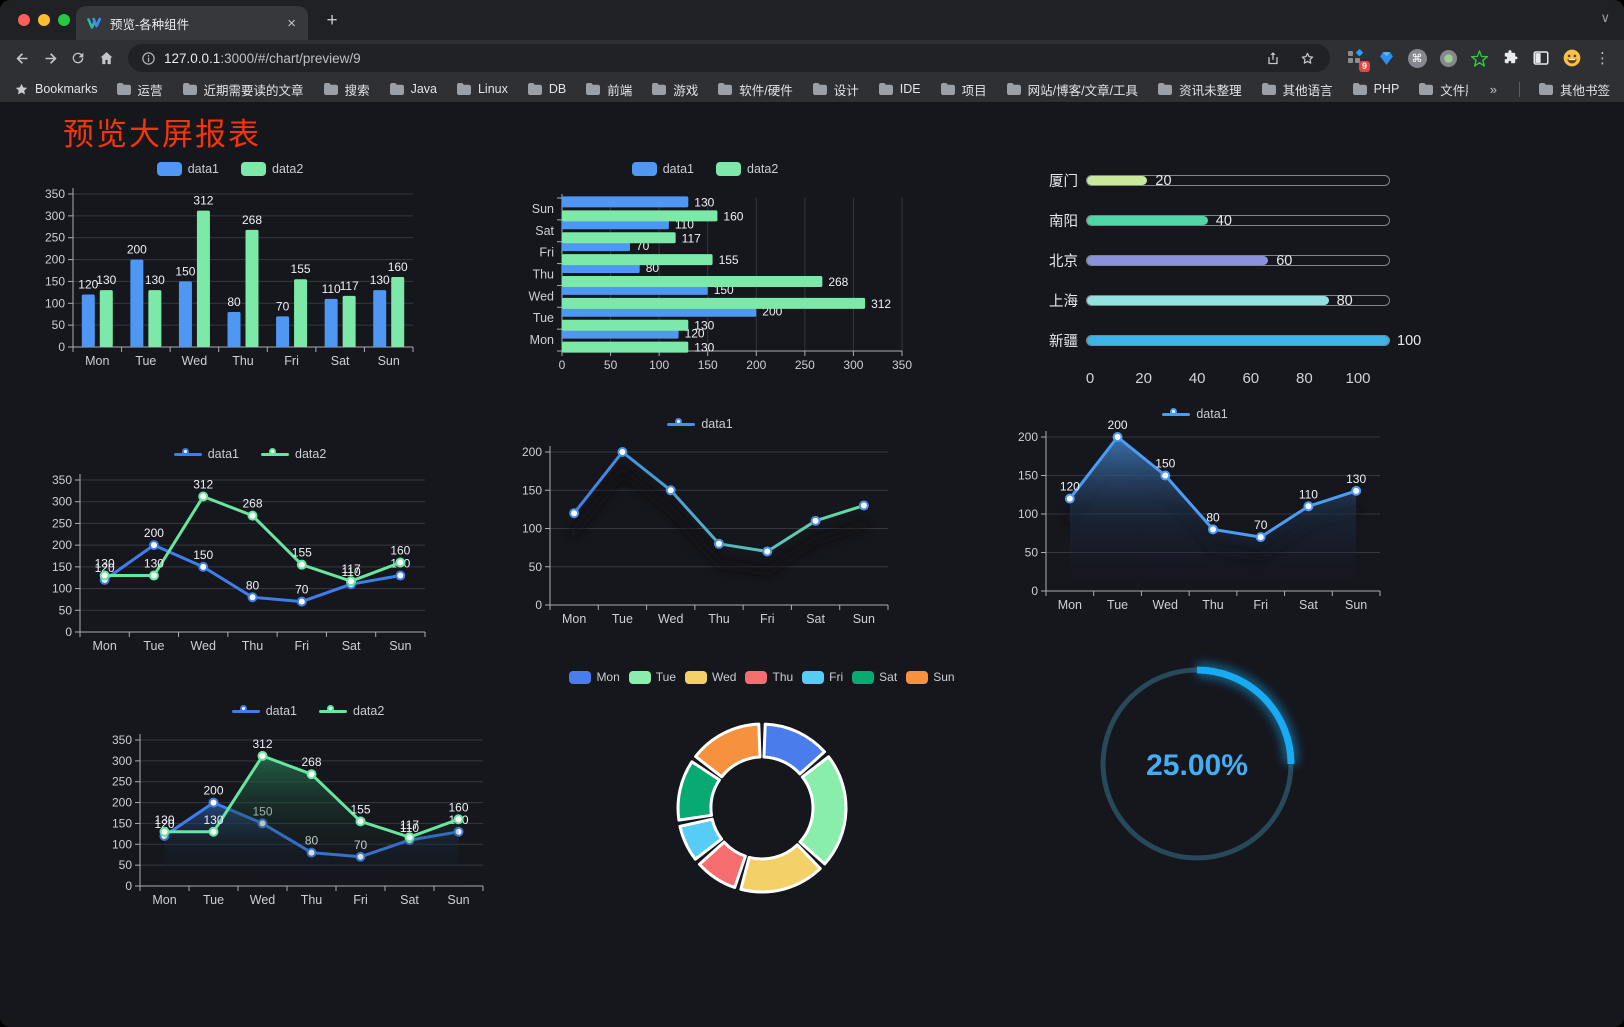 Image resolution: width=1624 pixels, height=1027 pixels. I want to click on home-button, so click(106, 58).